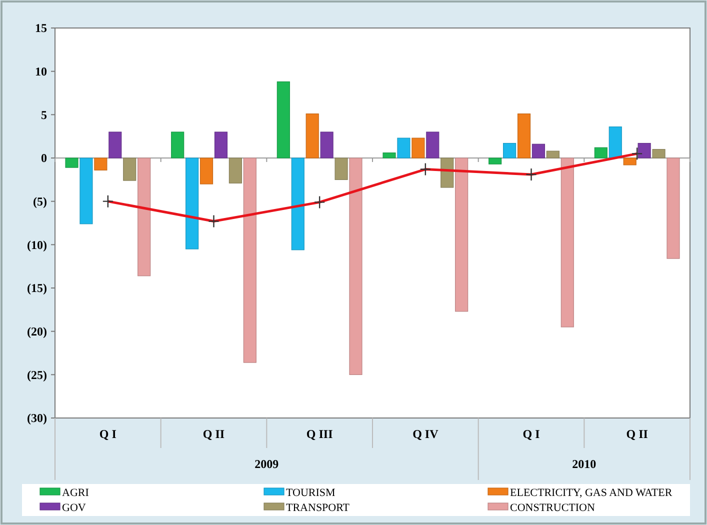 Image resolution: width=707 pixels, height=525 pixels. Describe the element at coordinates (320, 434) in the screenshot. I see `x-tick-label: Q III` at that location.